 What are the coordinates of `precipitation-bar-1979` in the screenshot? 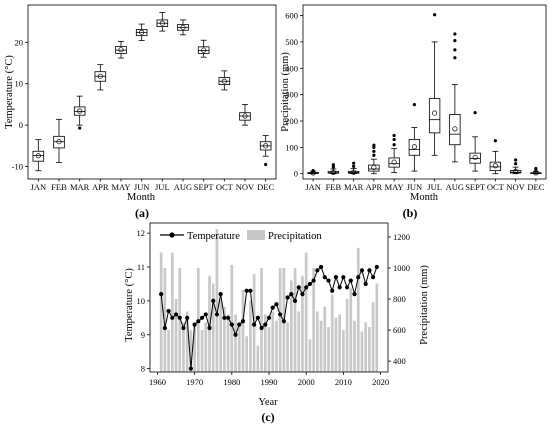 It's located at (228, 343).